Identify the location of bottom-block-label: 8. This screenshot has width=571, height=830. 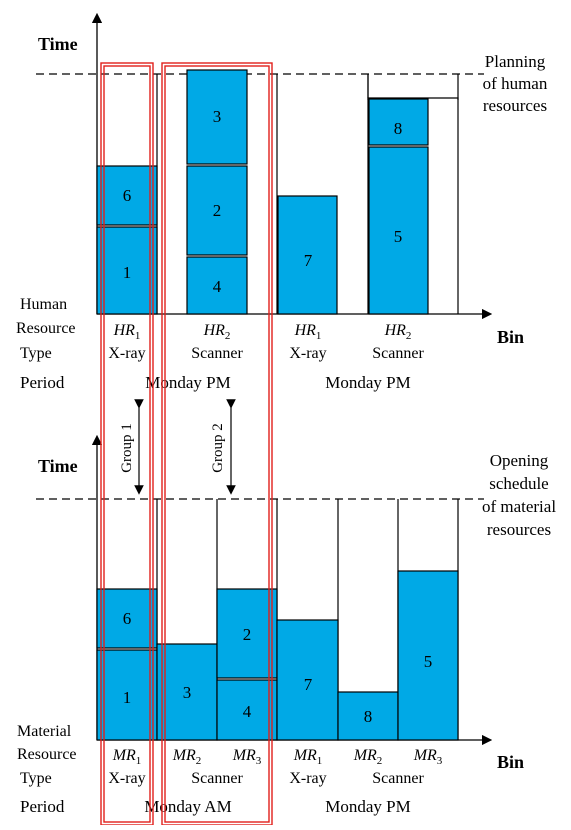
(368, 716).